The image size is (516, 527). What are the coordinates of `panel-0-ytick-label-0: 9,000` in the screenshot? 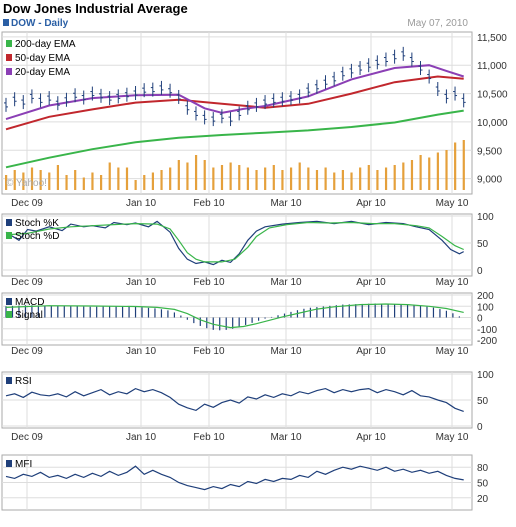 It's located at (489, 180).